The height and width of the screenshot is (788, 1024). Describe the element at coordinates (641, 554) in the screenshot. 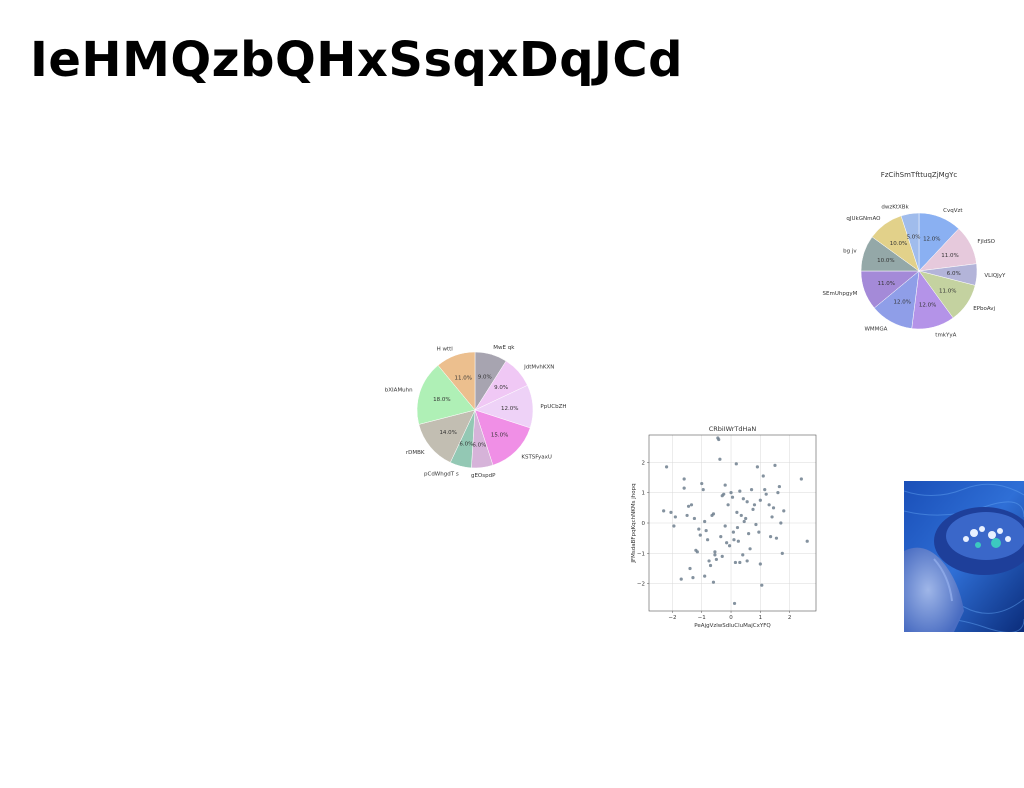

I see `y-tick-label: −1` at that location.